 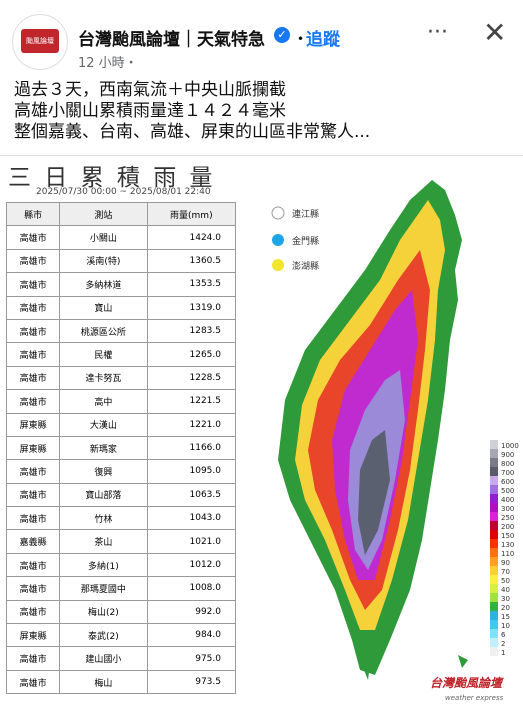 What do you see at coordinates (505, 617) in the screenshot?
I see `scale-label: 15` at bounding box center [505, 617].